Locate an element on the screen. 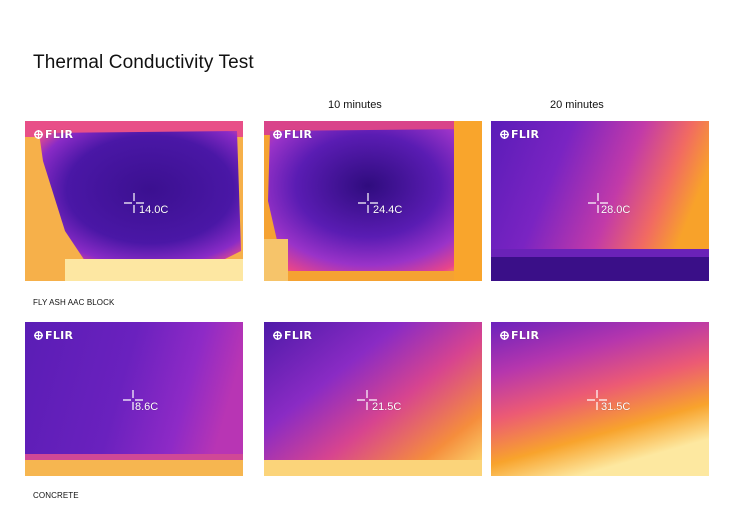  column-label-10-minutes: 10 minutes is located at coordinates (355, 105).